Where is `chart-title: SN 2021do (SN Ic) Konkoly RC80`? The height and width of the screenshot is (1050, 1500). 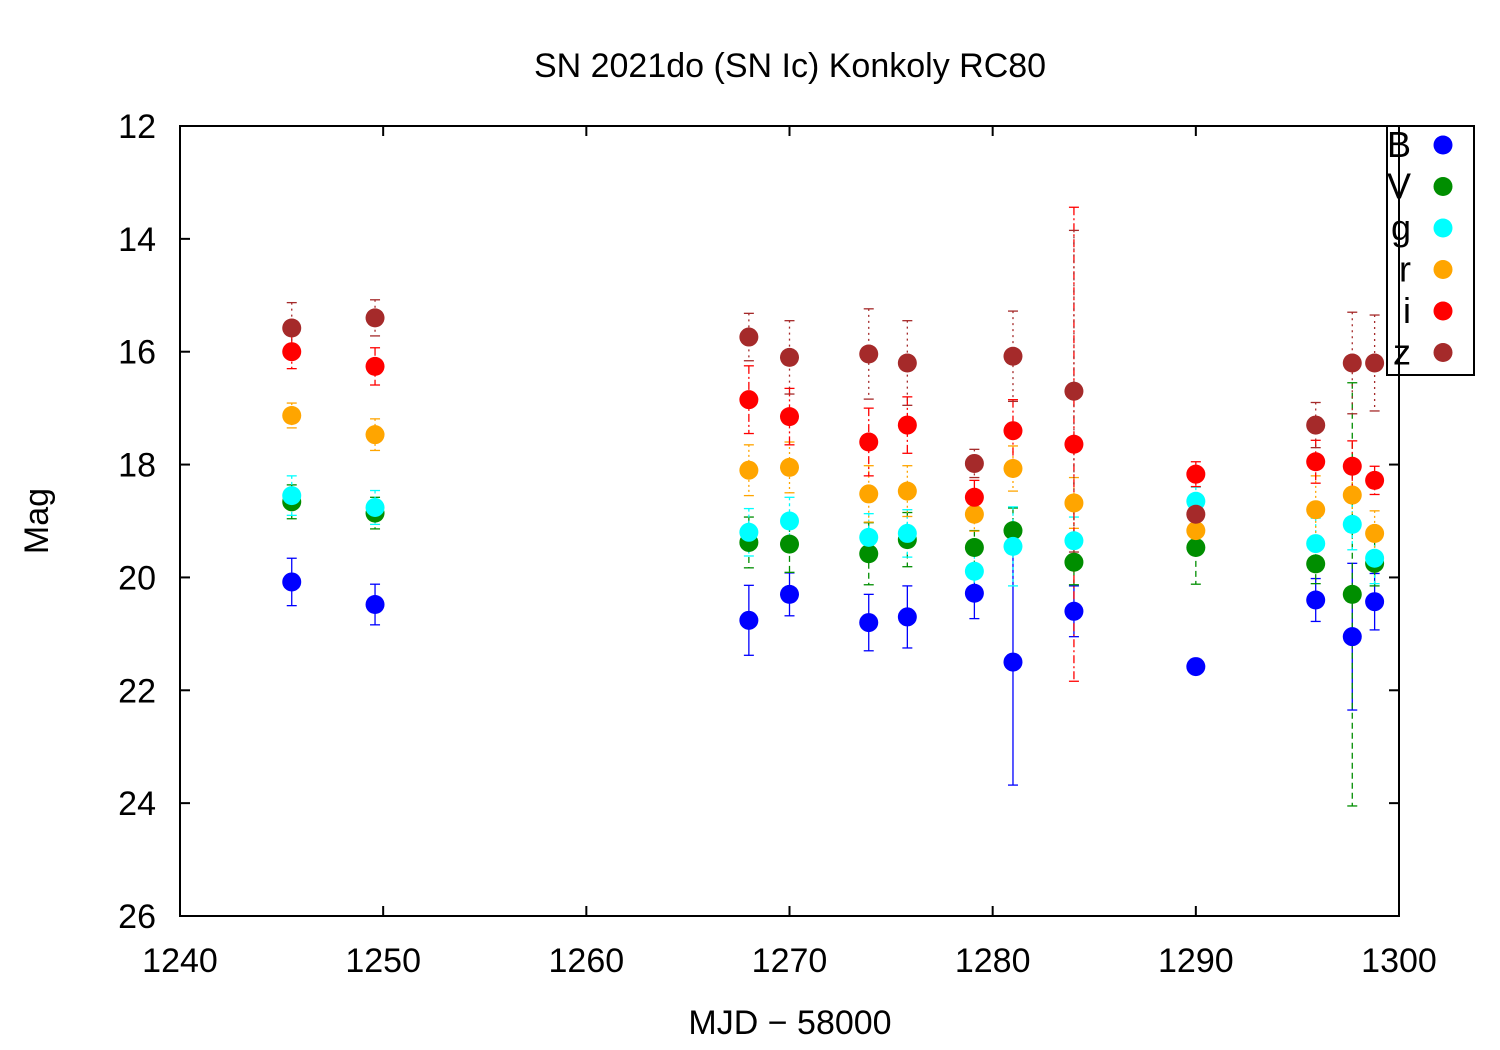 chart-title: SN 2021do (SN Ic) Konkoly RC80 is located at coordinates (790, 66).